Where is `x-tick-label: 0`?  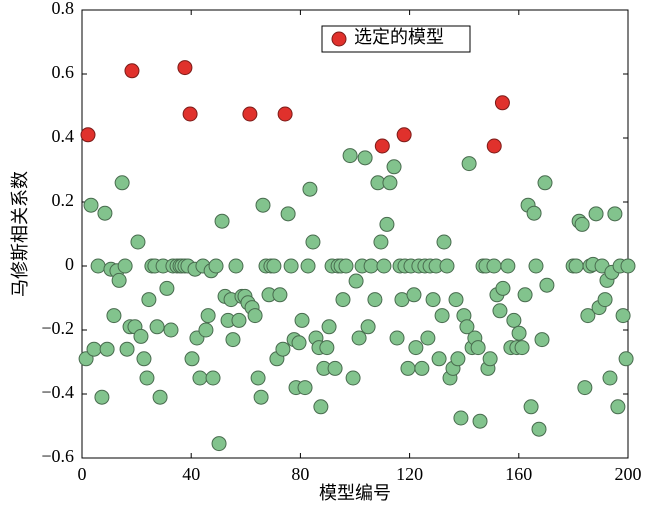 x-tick-label: 0 is located at coordinates (82, 474).